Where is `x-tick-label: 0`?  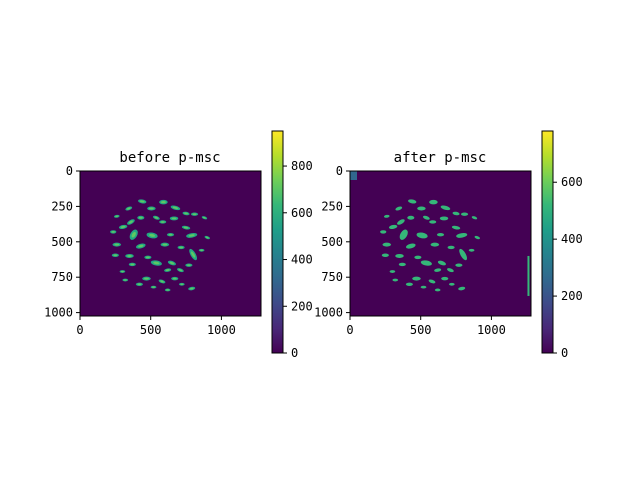
x-tick-label: 0 is located at coordinates (79, 330).